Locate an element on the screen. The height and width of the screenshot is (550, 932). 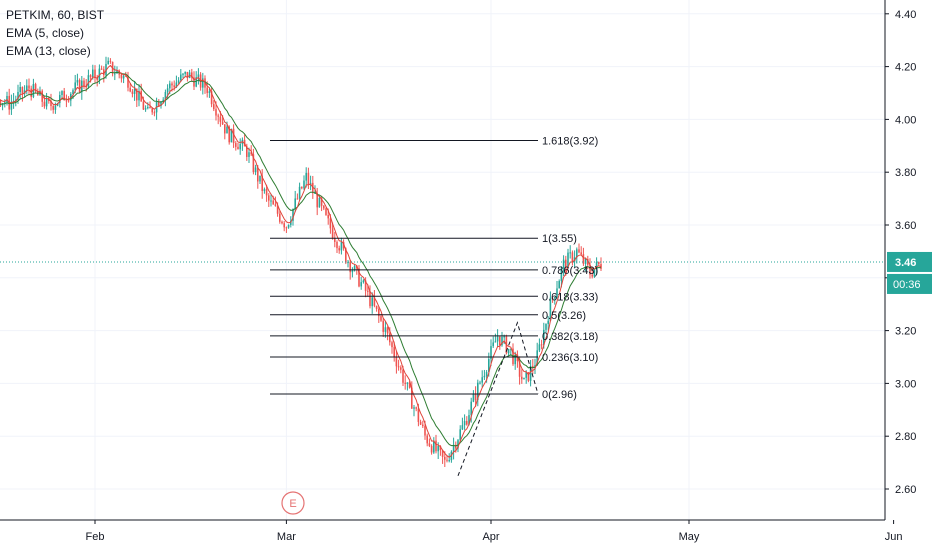
ema-fast-legend: EMA (5, close) is located at coordinates (45, 33).